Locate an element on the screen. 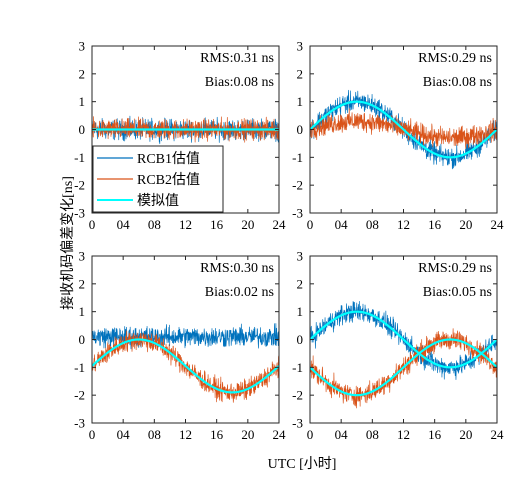  annotation-bias: Bias:0.02 ns is located at coordinates (239, 292).